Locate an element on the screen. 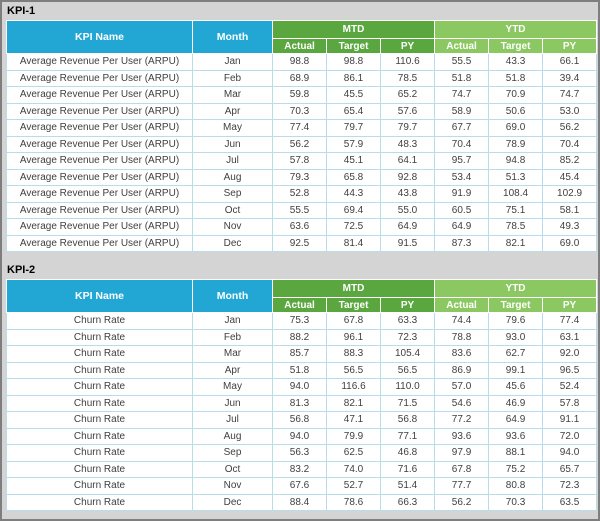 The height and width of the screenshot is (521, 600). month-cell: Sep is located at coordinates (232, 194).